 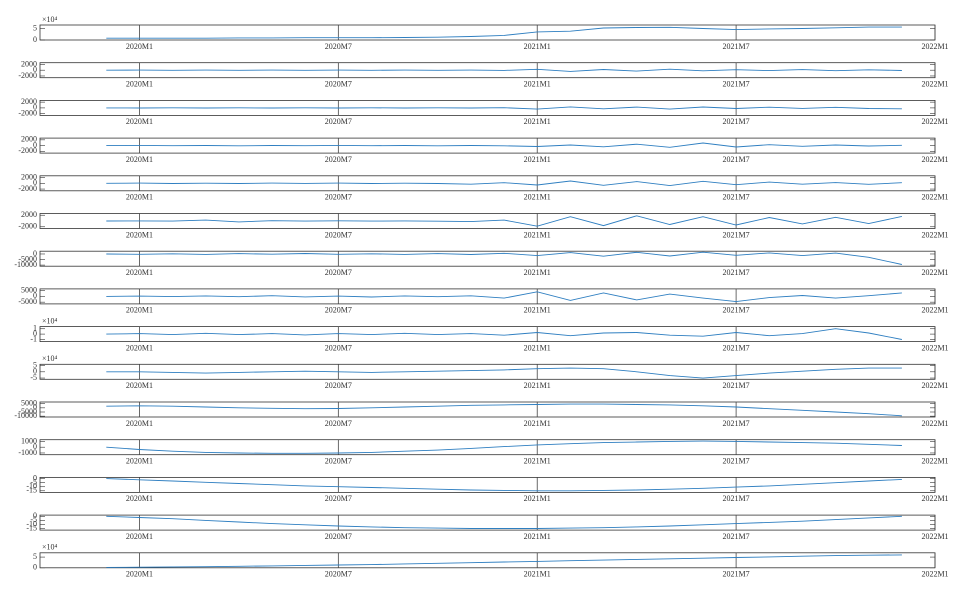 What do you see at coordinates (27, 452) in the screenshot?
I see `y-tick-label: -1000` at bounding box center [27, 452].